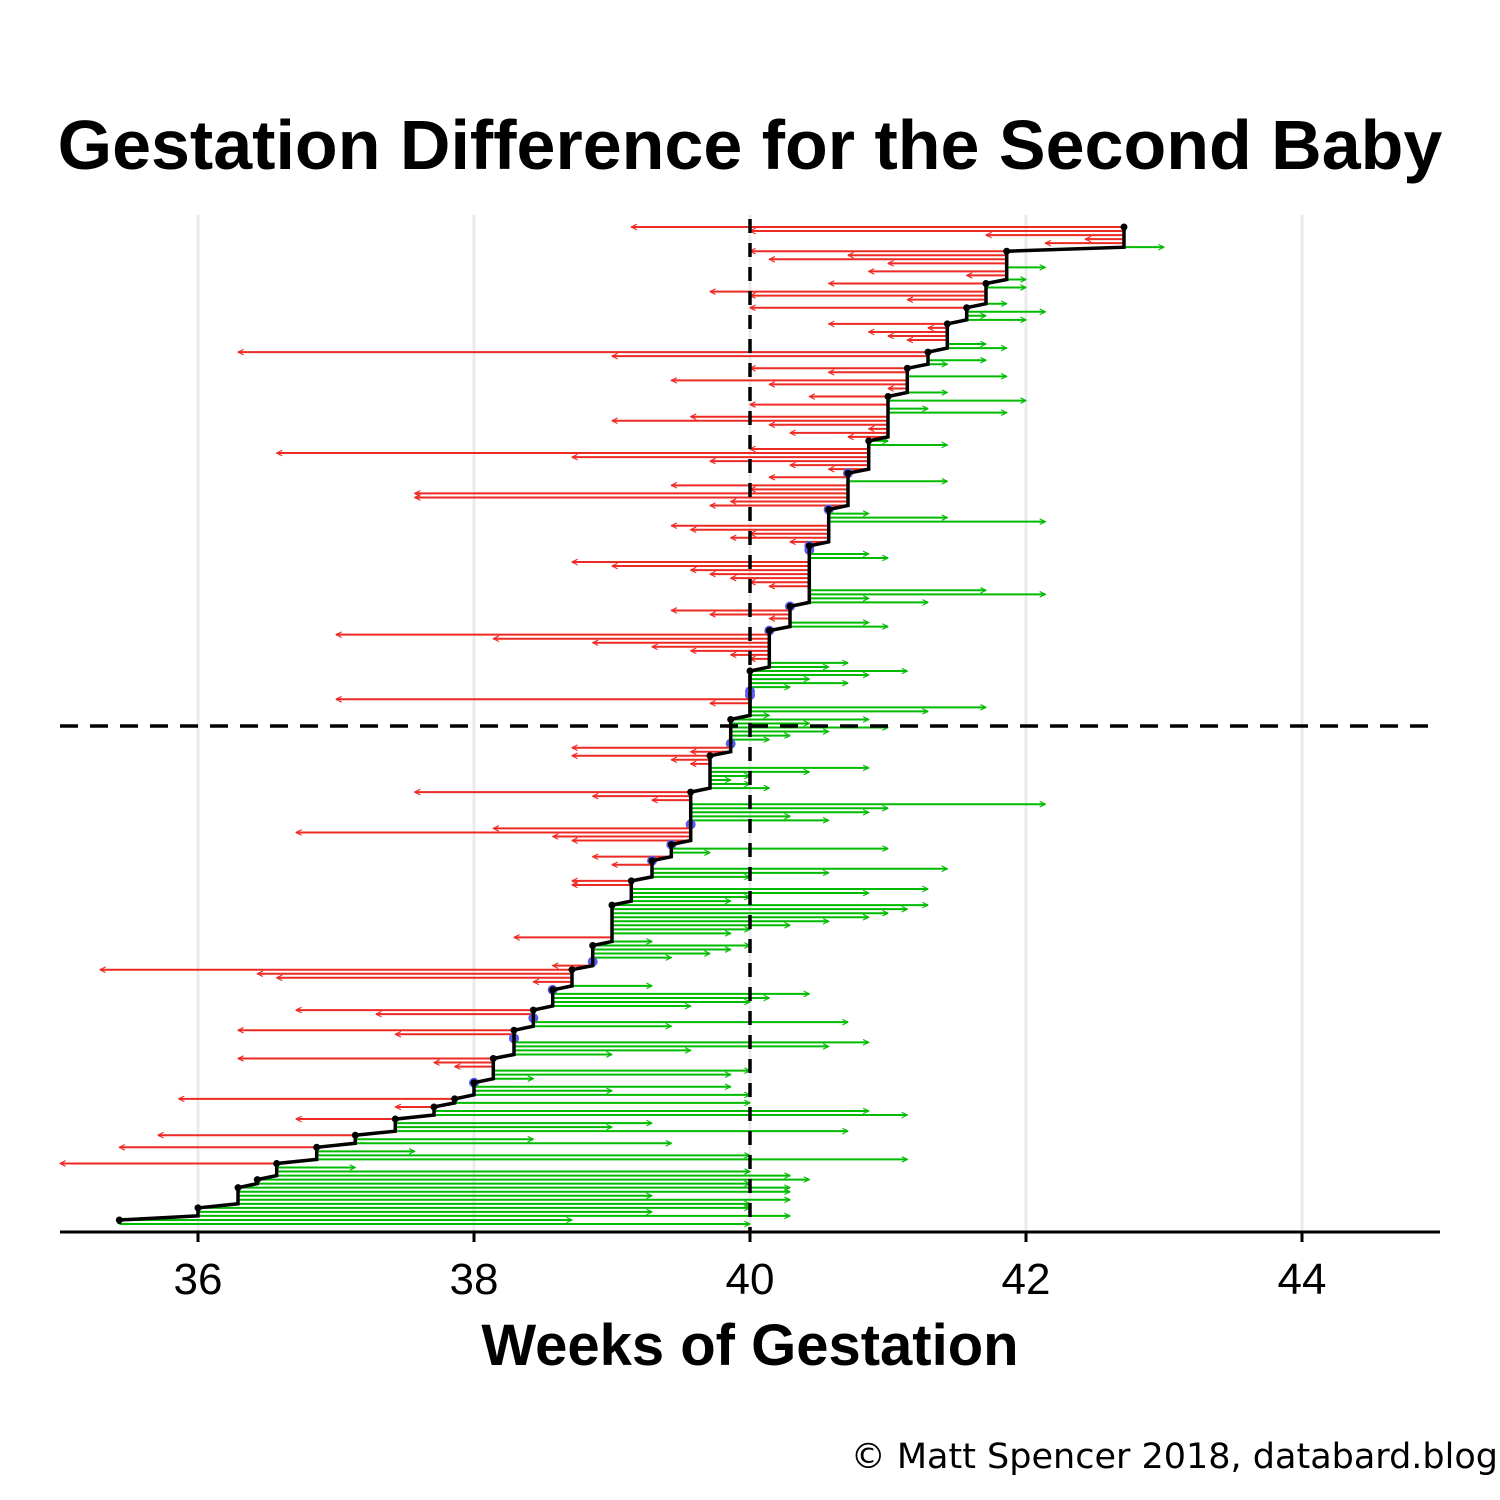 The width and height of the screenshot is (1500, 1500). I want to click on credit-text: © Matt Spencer 2018, databard.blog, so click(1174, 1457).